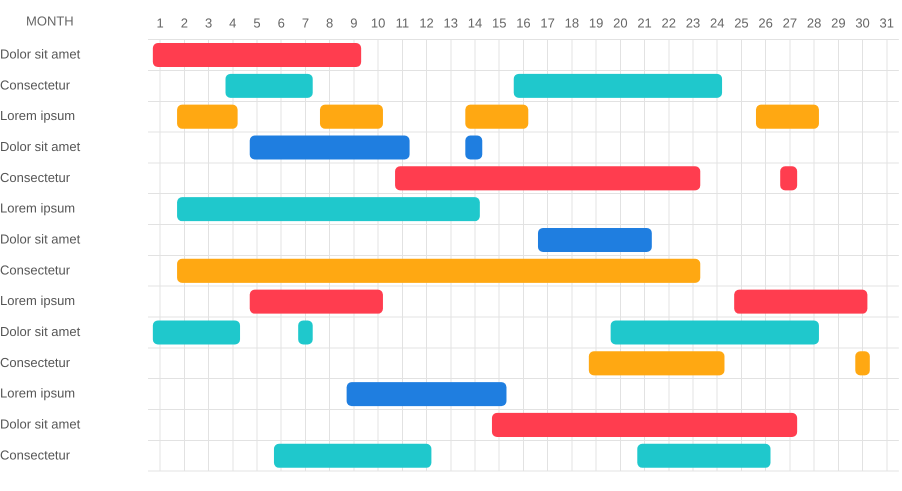 This screenshot has height=491, width=902. Describe the element at coordinates (644, 22) in the screenshot. I see `x-tick-label: 21` at that location.